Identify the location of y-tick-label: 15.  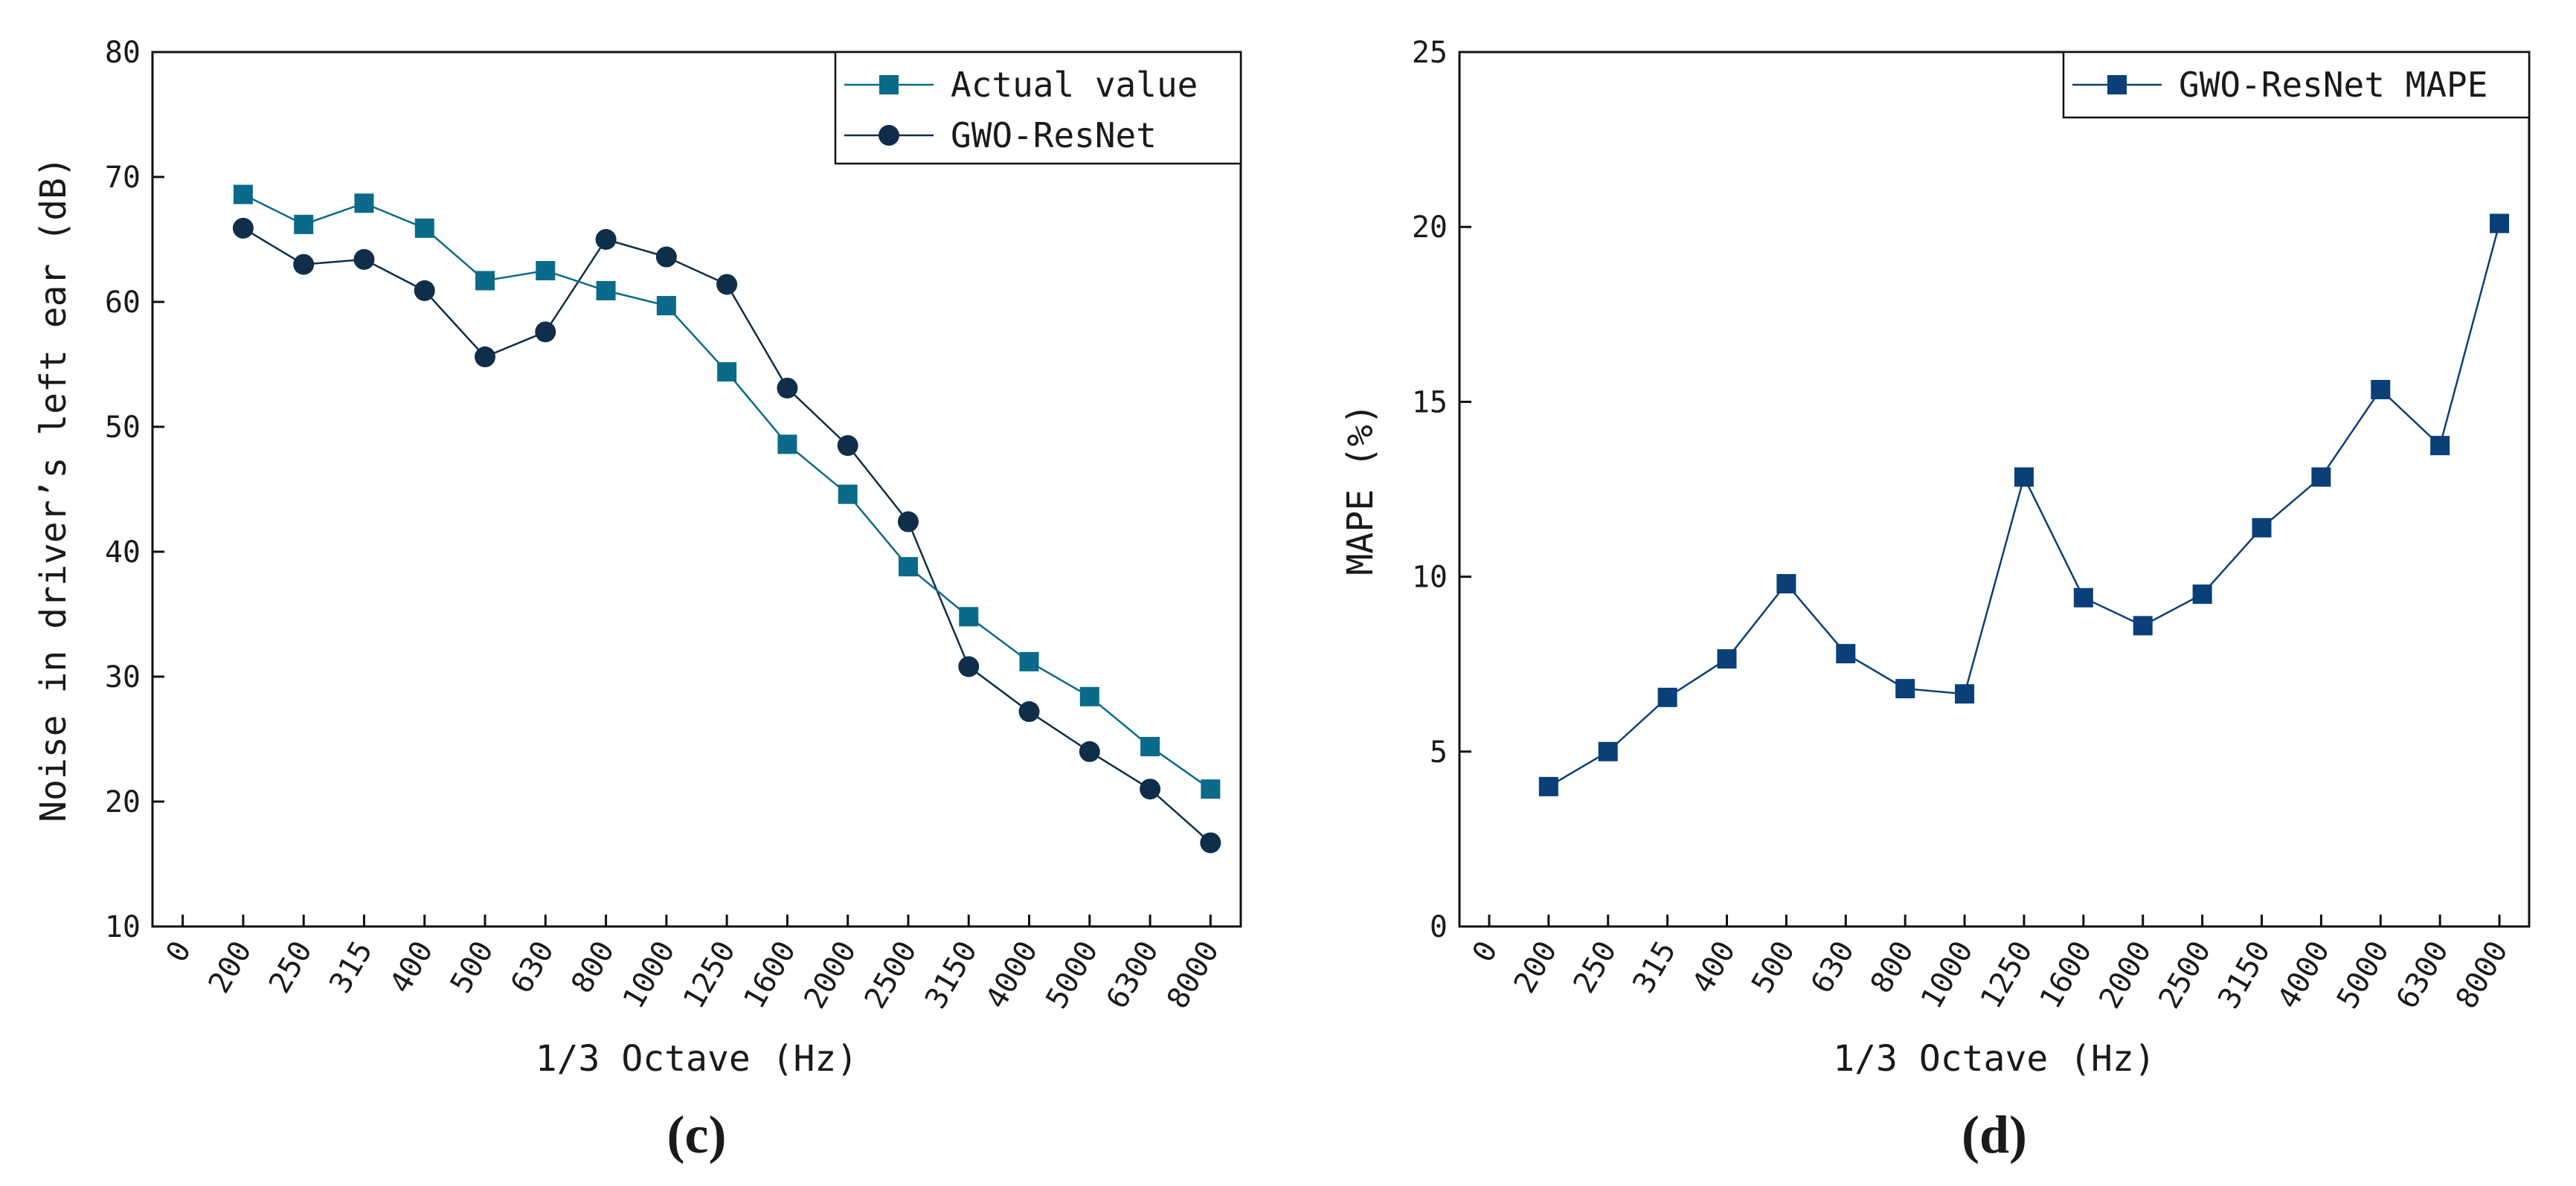
(1430, 402).